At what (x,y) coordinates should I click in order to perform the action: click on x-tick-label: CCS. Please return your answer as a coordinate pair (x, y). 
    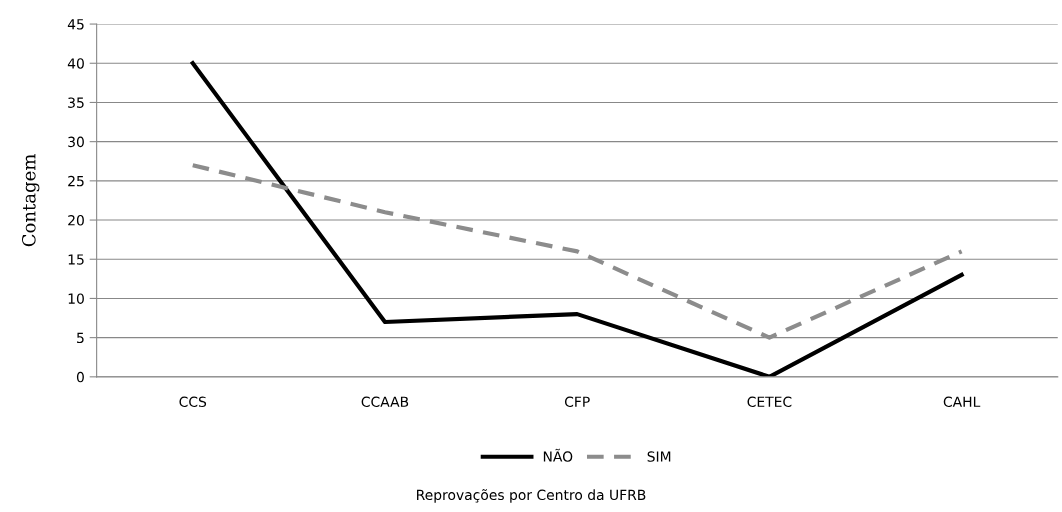
    Looking at the image, I should click on (193, 402).